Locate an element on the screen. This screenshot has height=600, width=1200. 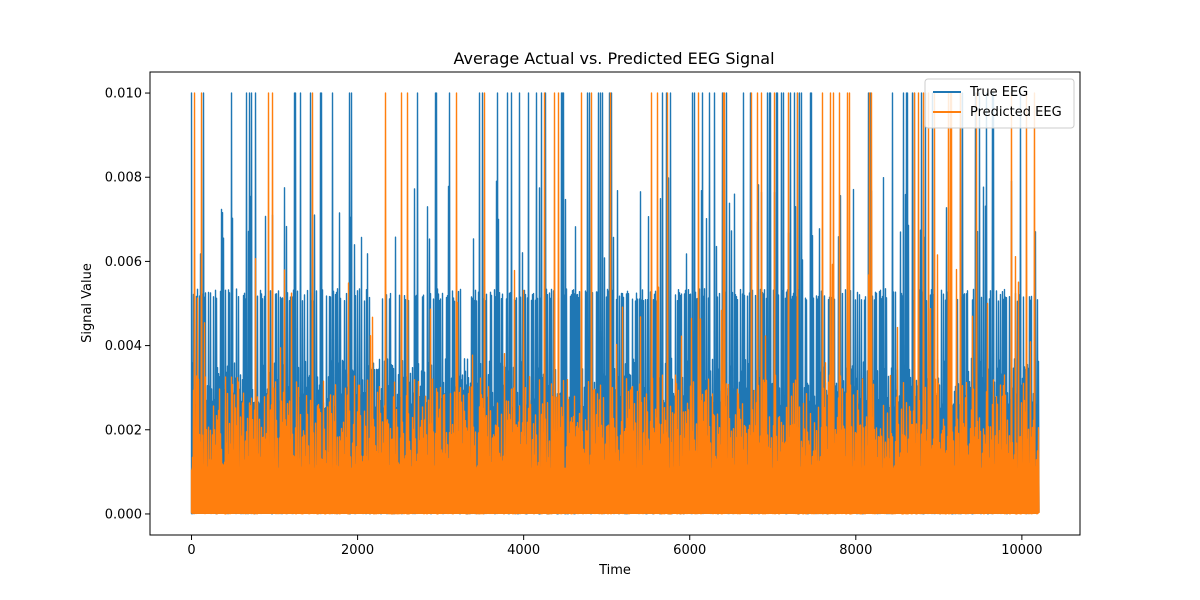
x-tick-label: 2000 is located at coordinates (357, 550).